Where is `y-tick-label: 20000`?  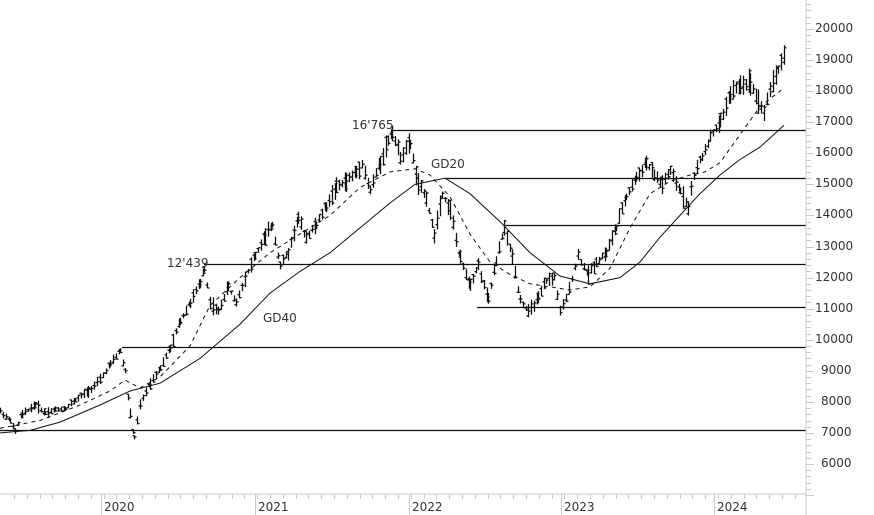 y-tick-label: 20000 is located at coordinates (834, 28).